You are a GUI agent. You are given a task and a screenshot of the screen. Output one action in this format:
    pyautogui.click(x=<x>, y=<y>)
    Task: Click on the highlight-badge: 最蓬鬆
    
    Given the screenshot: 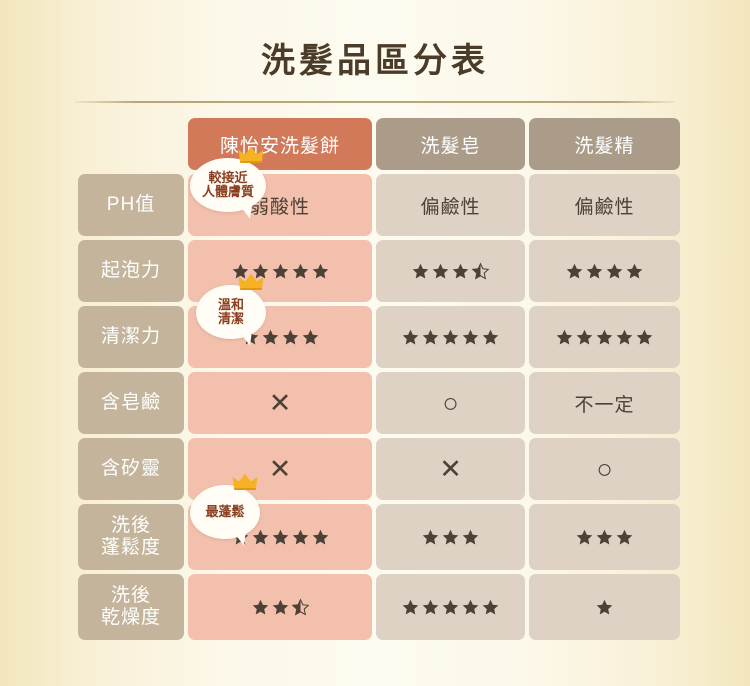 What is the action you would take?
    pyautogui.click(x=225, y=506)
    